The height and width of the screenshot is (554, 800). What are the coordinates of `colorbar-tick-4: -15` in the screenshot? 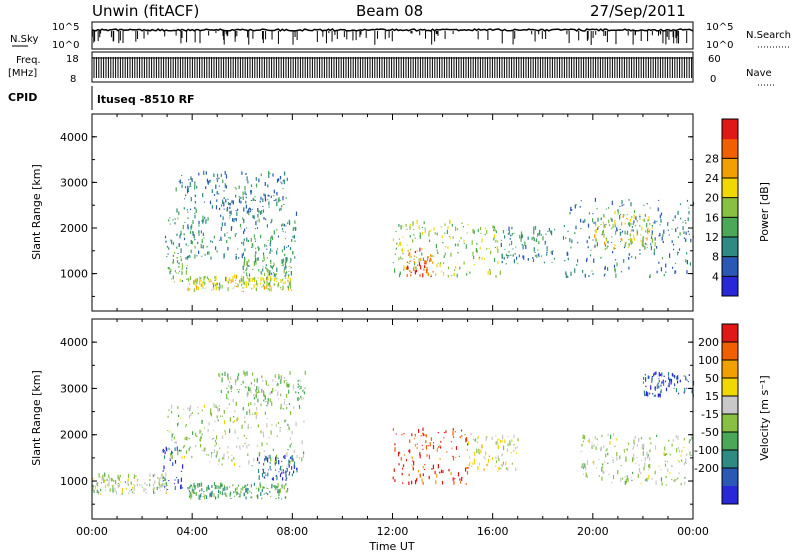 It's located at (710, 414).